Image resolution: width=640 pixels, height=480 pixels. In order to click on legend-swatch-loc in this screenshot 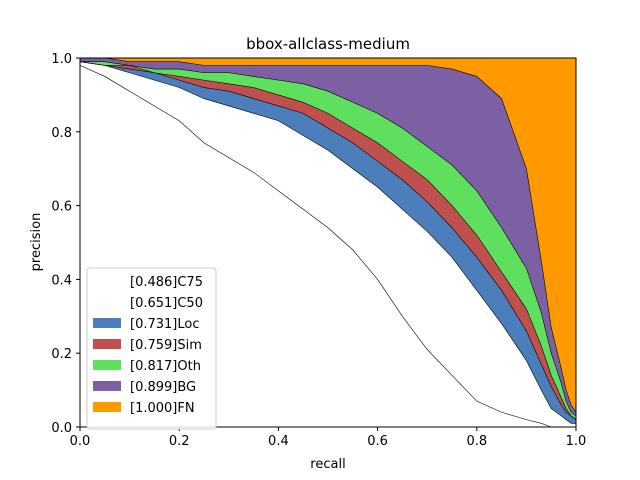, I will do `click(107, 323)`.